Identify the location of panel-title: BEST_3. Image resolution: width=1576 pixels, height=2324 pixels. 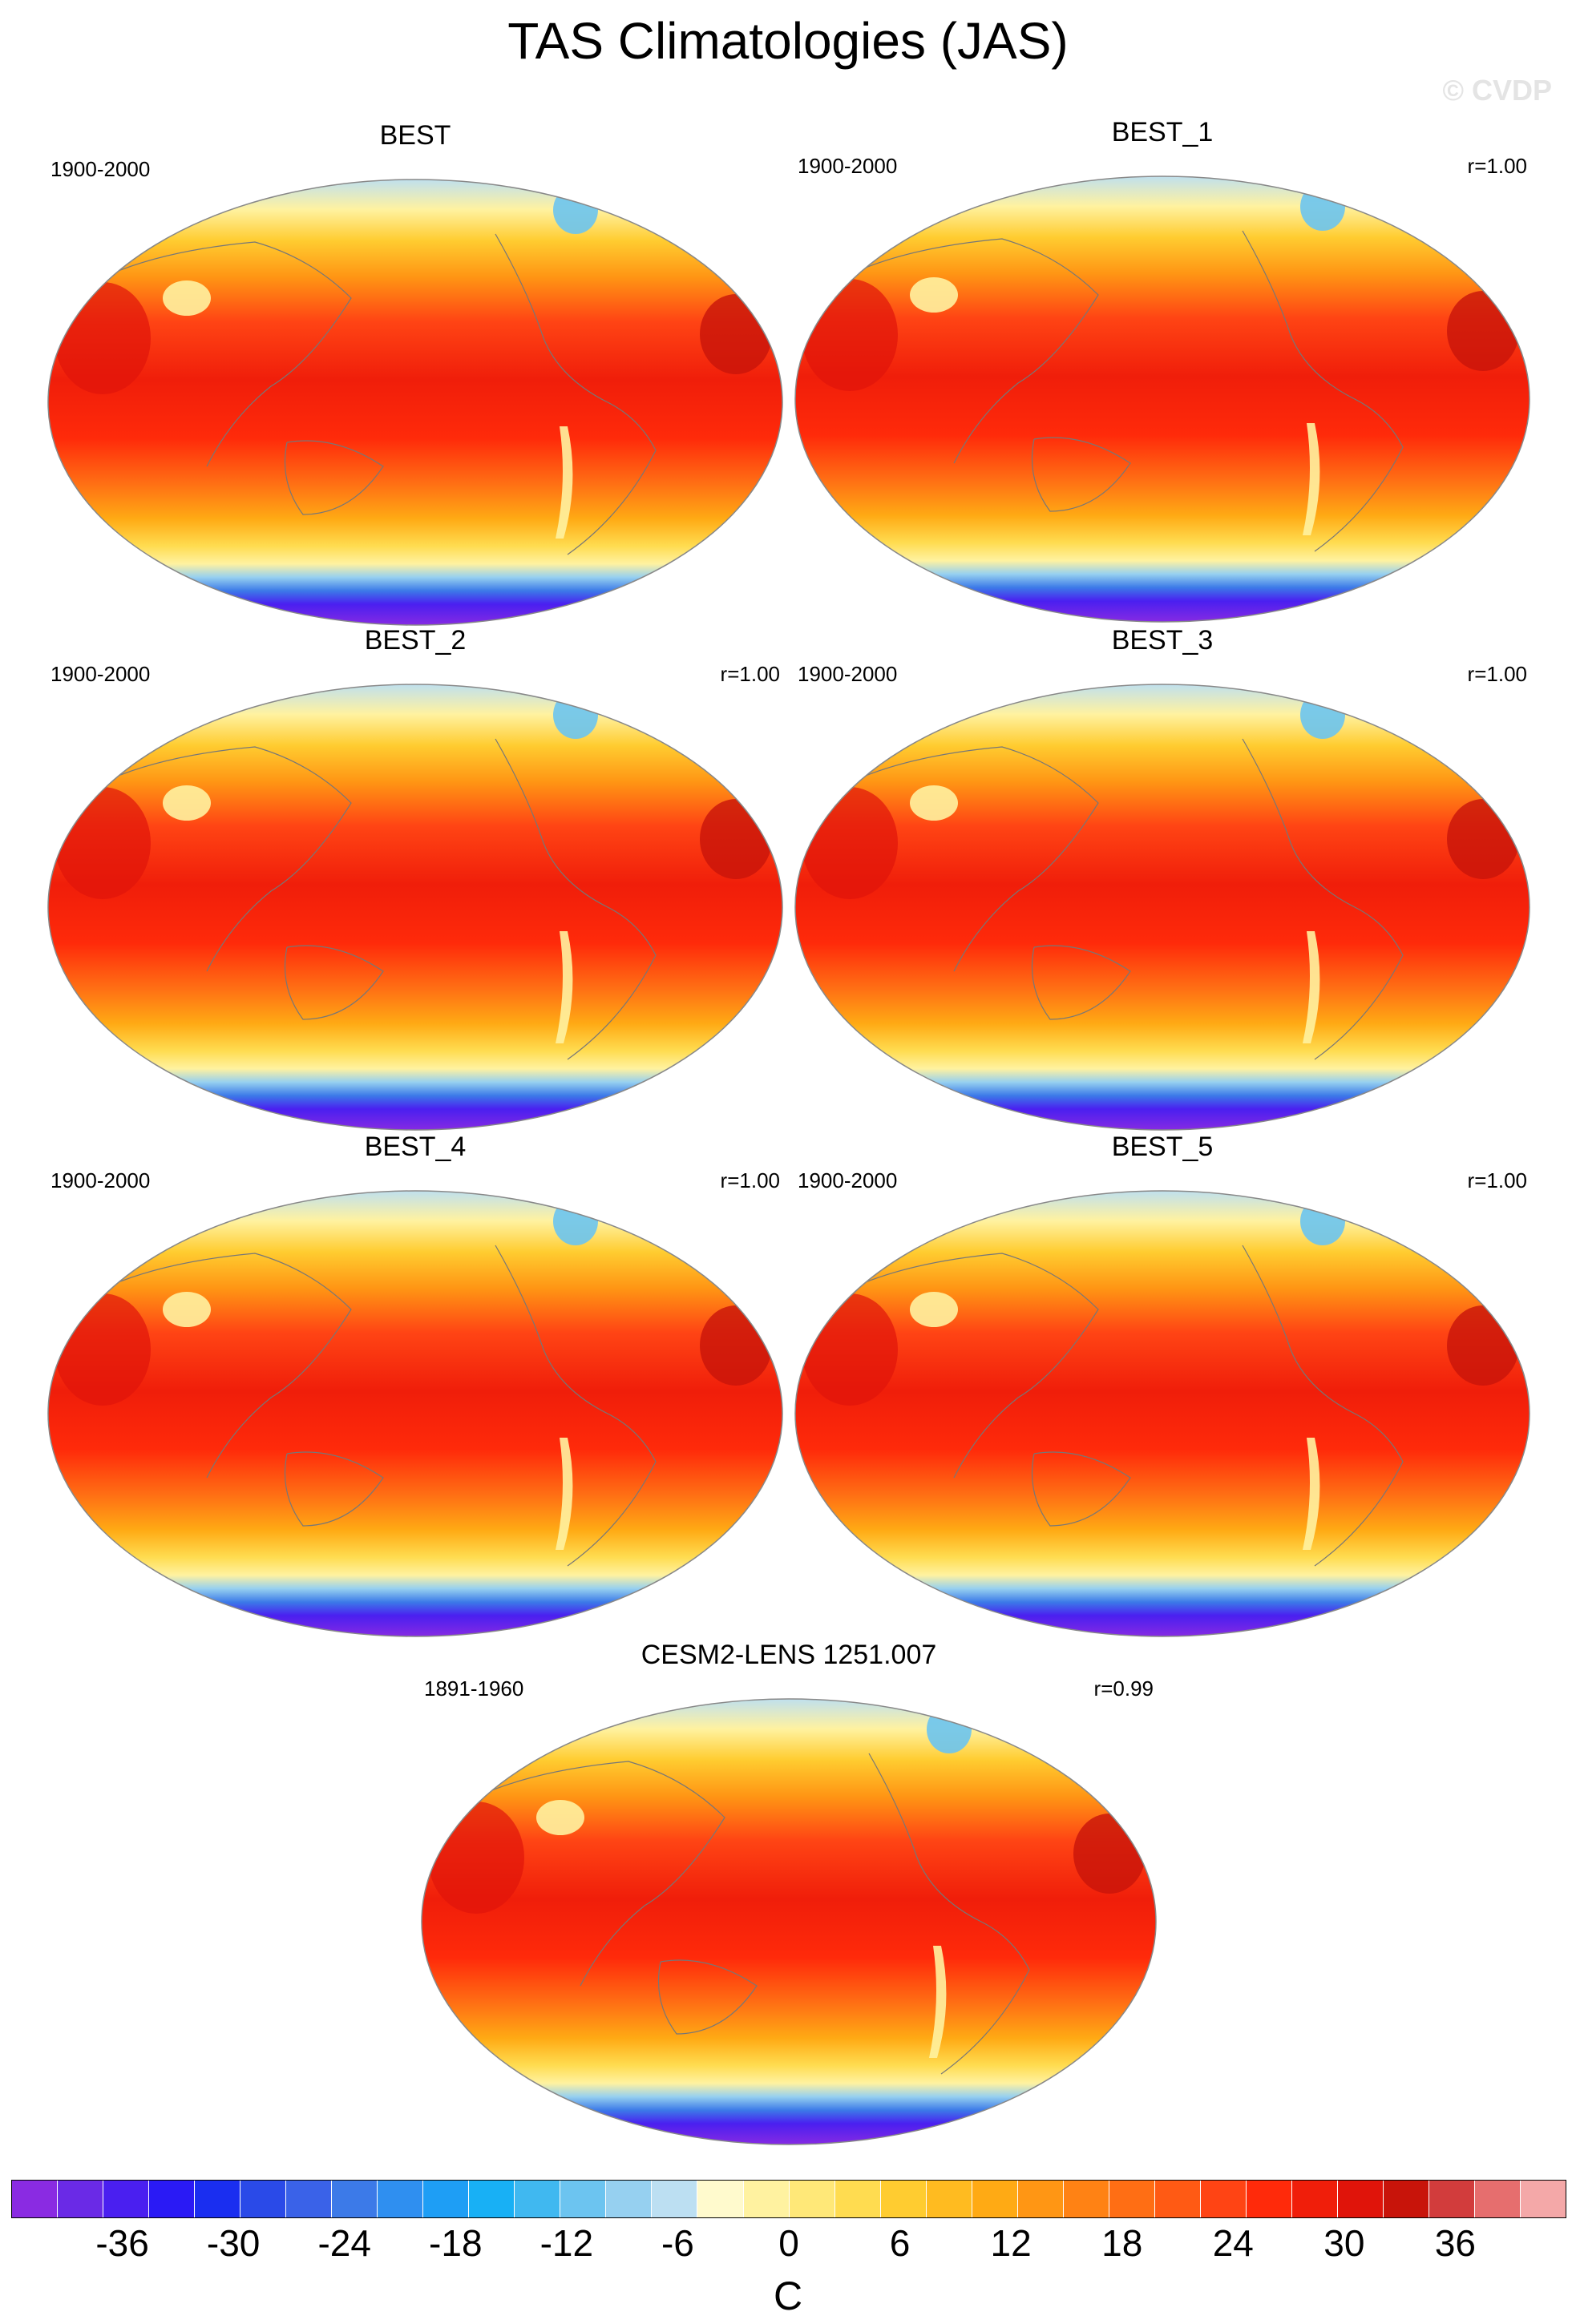
(1162, 640).